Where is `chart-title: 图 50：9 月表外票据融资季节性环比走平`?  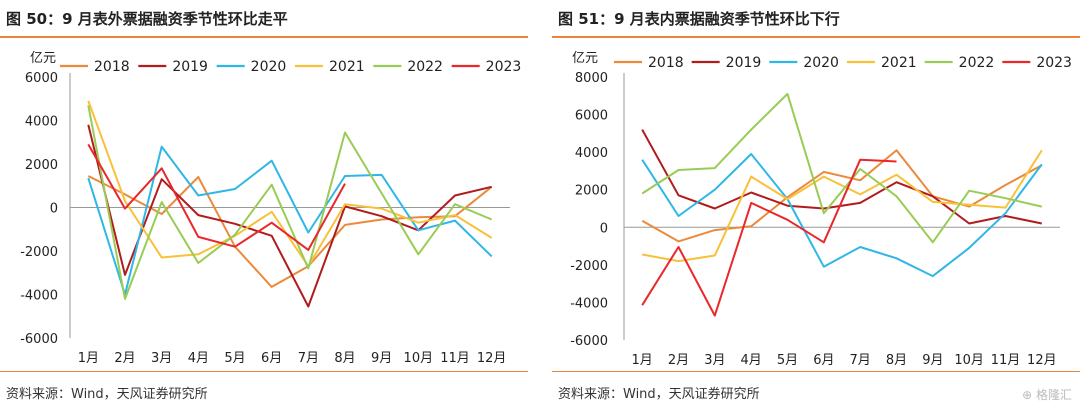 chart-title: 图 50：9 月表外票据融资季节性环比走平 is located at coordinates (147, 19).